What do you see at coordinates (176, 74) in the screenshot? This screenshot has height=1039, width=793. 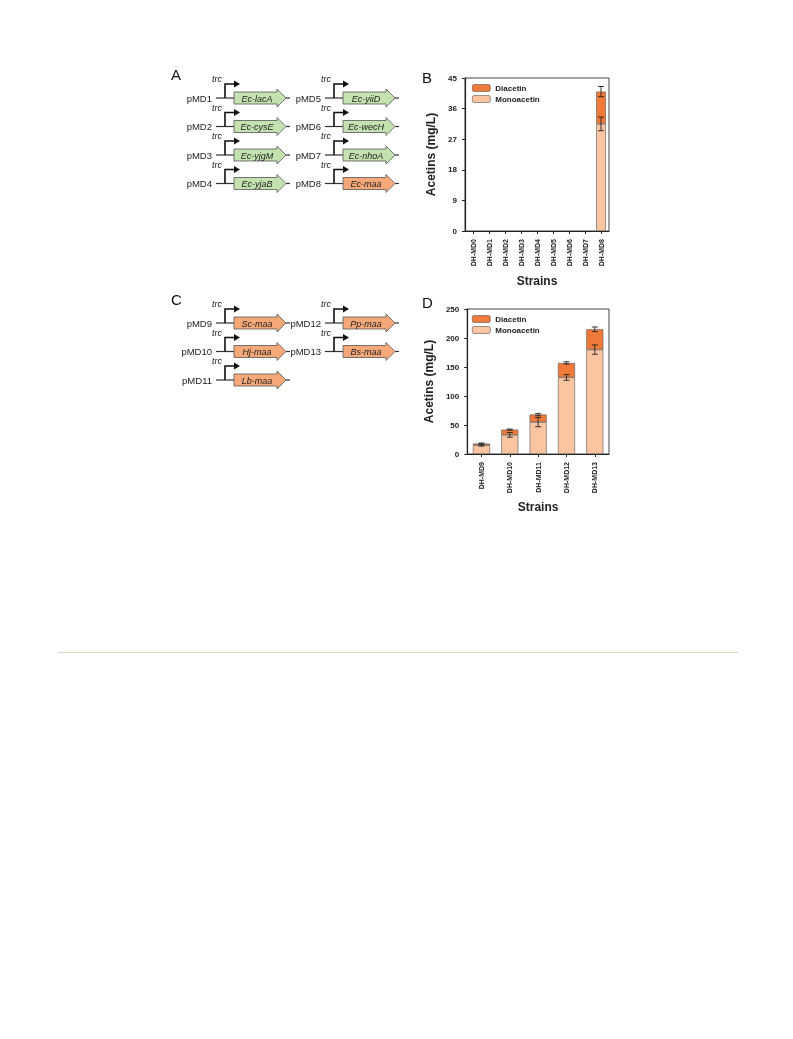 I see `text: A` at bounding box center [176, 74].